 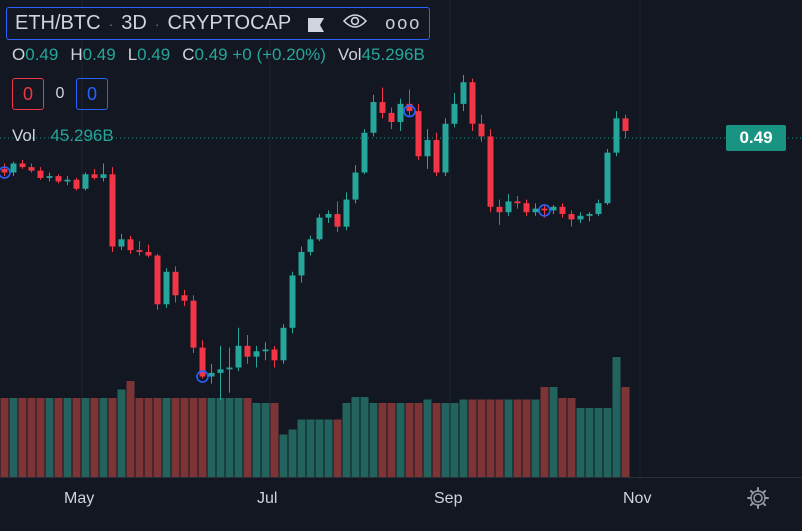 What do you see at coordinates (756, 138) in the screenshot?
I see `last-price-tag: 0.49` at bounding box center [756, 138].